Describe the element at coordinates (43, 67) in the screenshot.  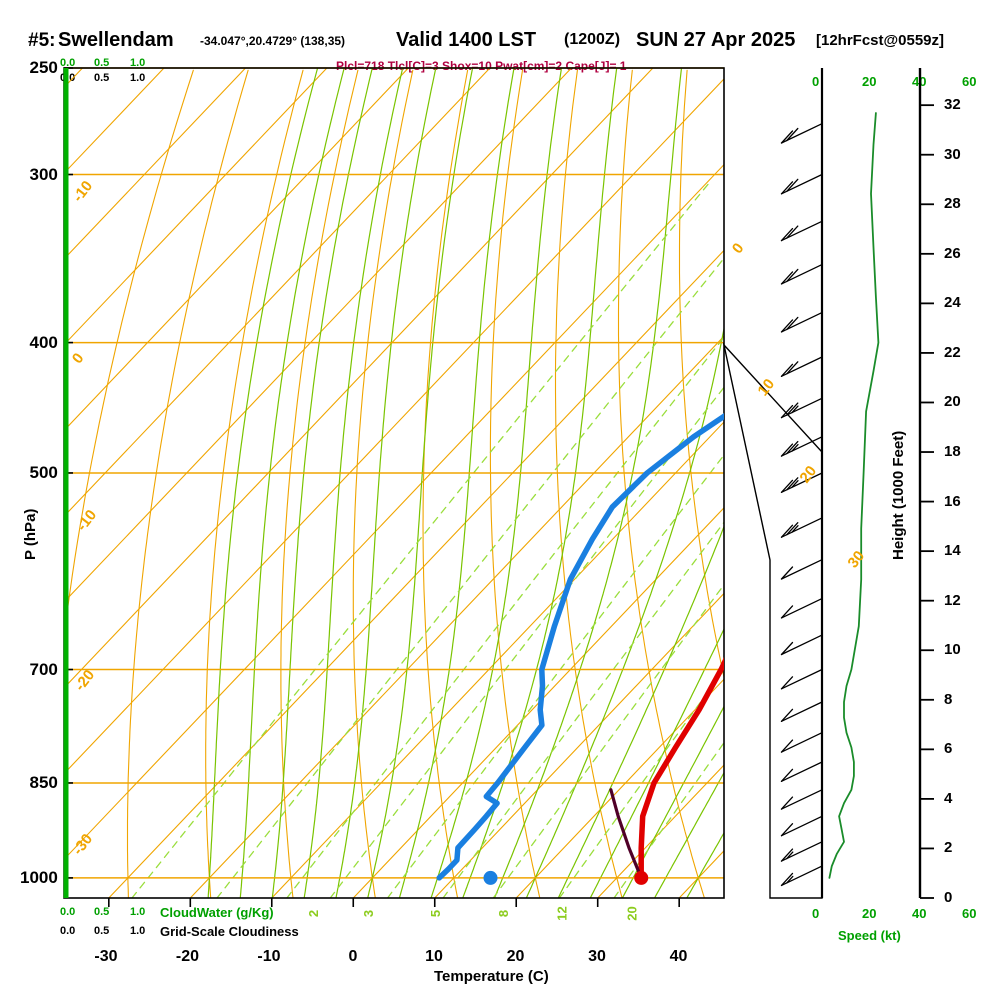
I see `pressure-tick-label-250: 250` at that location.